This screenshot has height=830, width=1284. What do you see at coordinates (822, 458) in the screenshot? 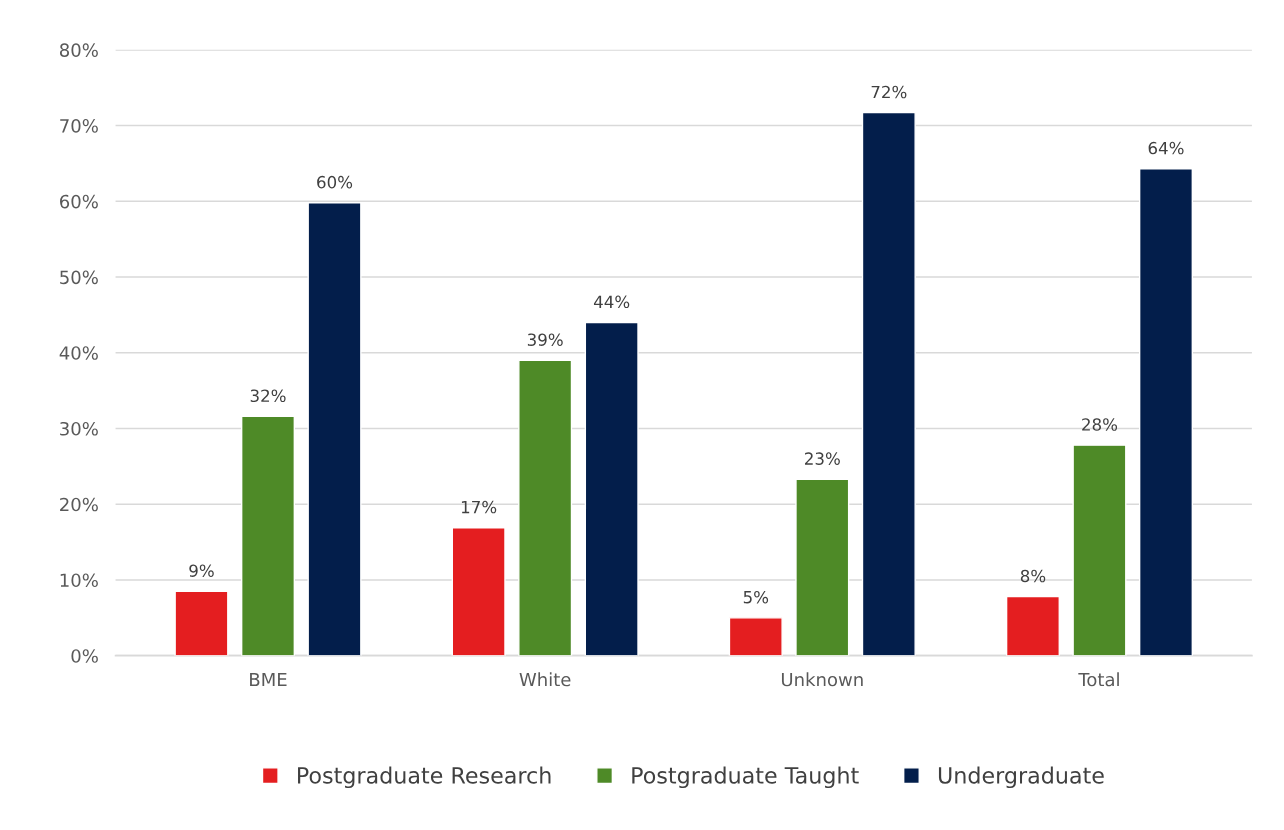
I see `data-label: 23%` at bounding box center [822, 458].